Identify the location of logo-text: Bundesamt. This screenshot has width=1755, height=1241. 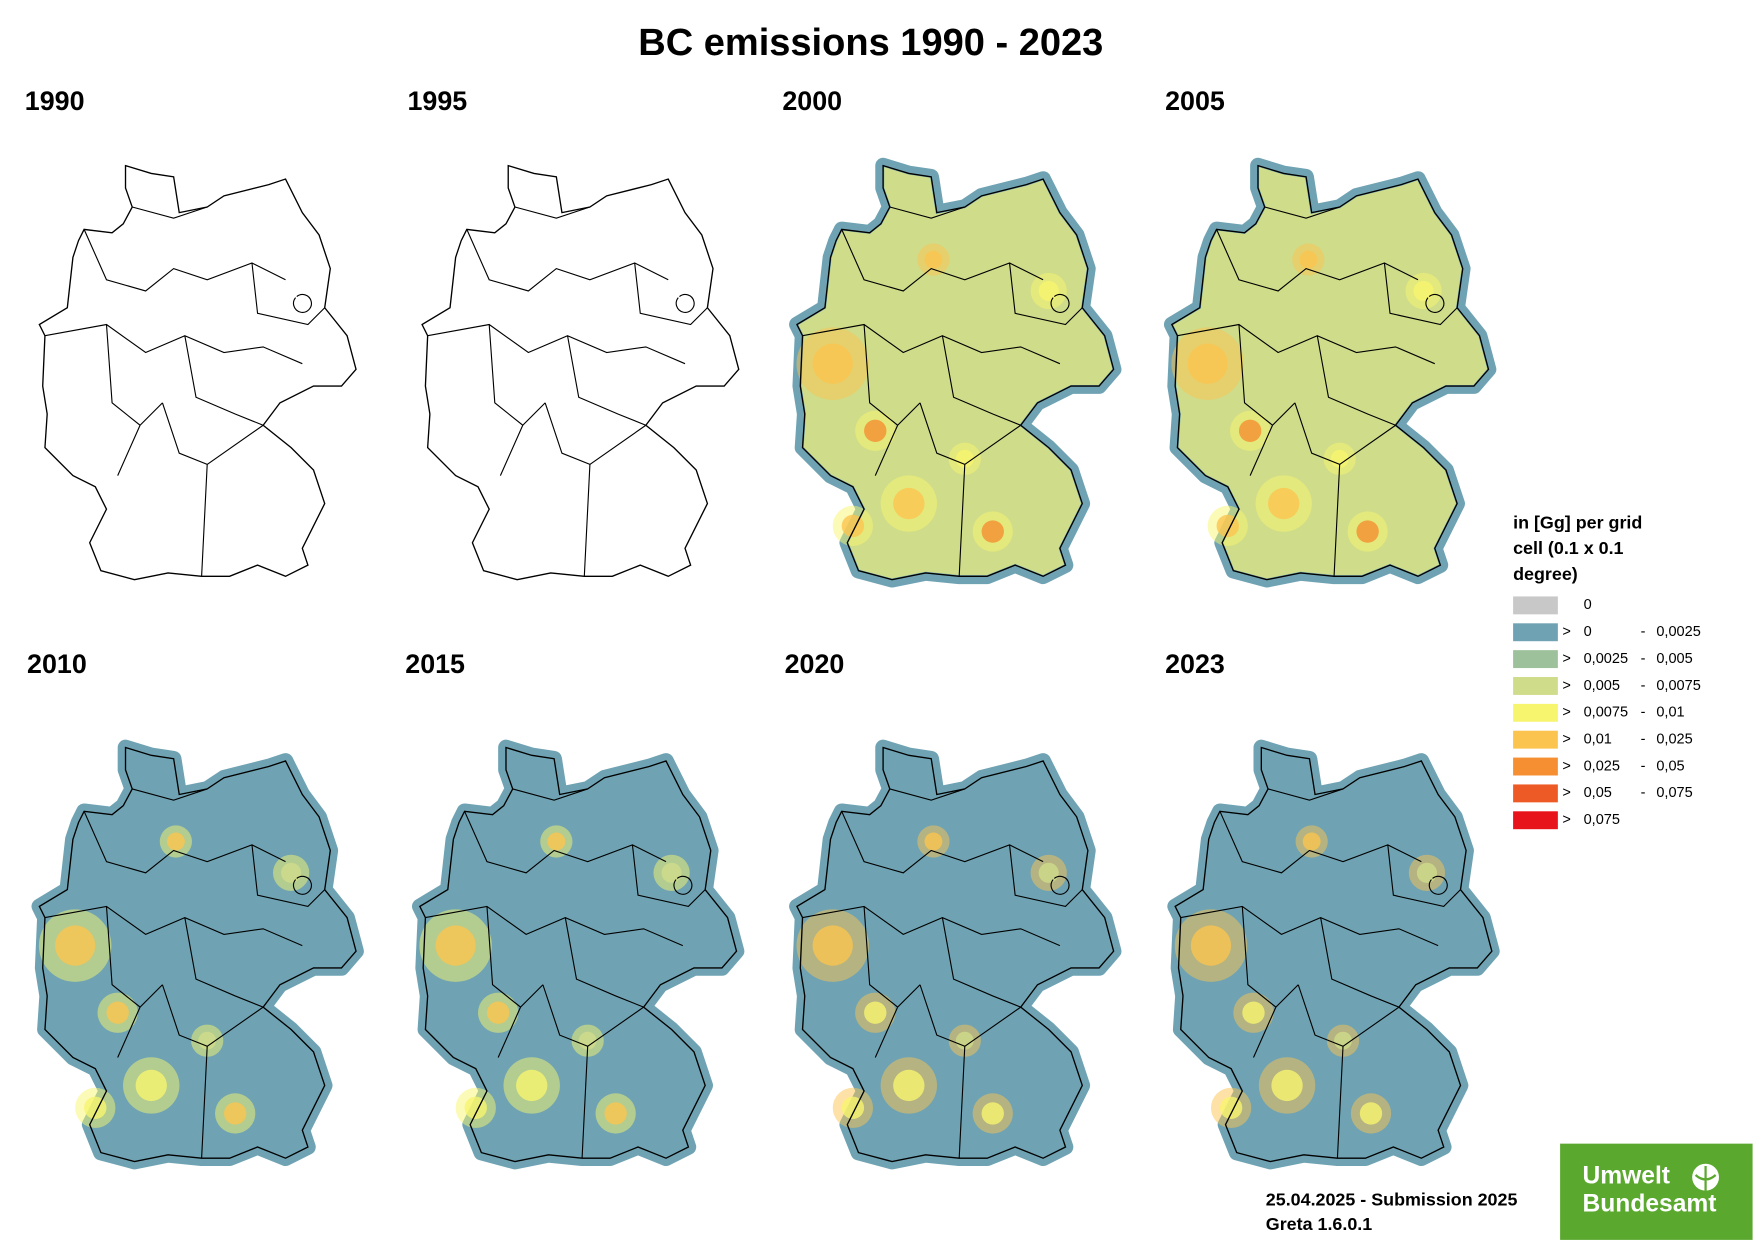
(1649, 1204).